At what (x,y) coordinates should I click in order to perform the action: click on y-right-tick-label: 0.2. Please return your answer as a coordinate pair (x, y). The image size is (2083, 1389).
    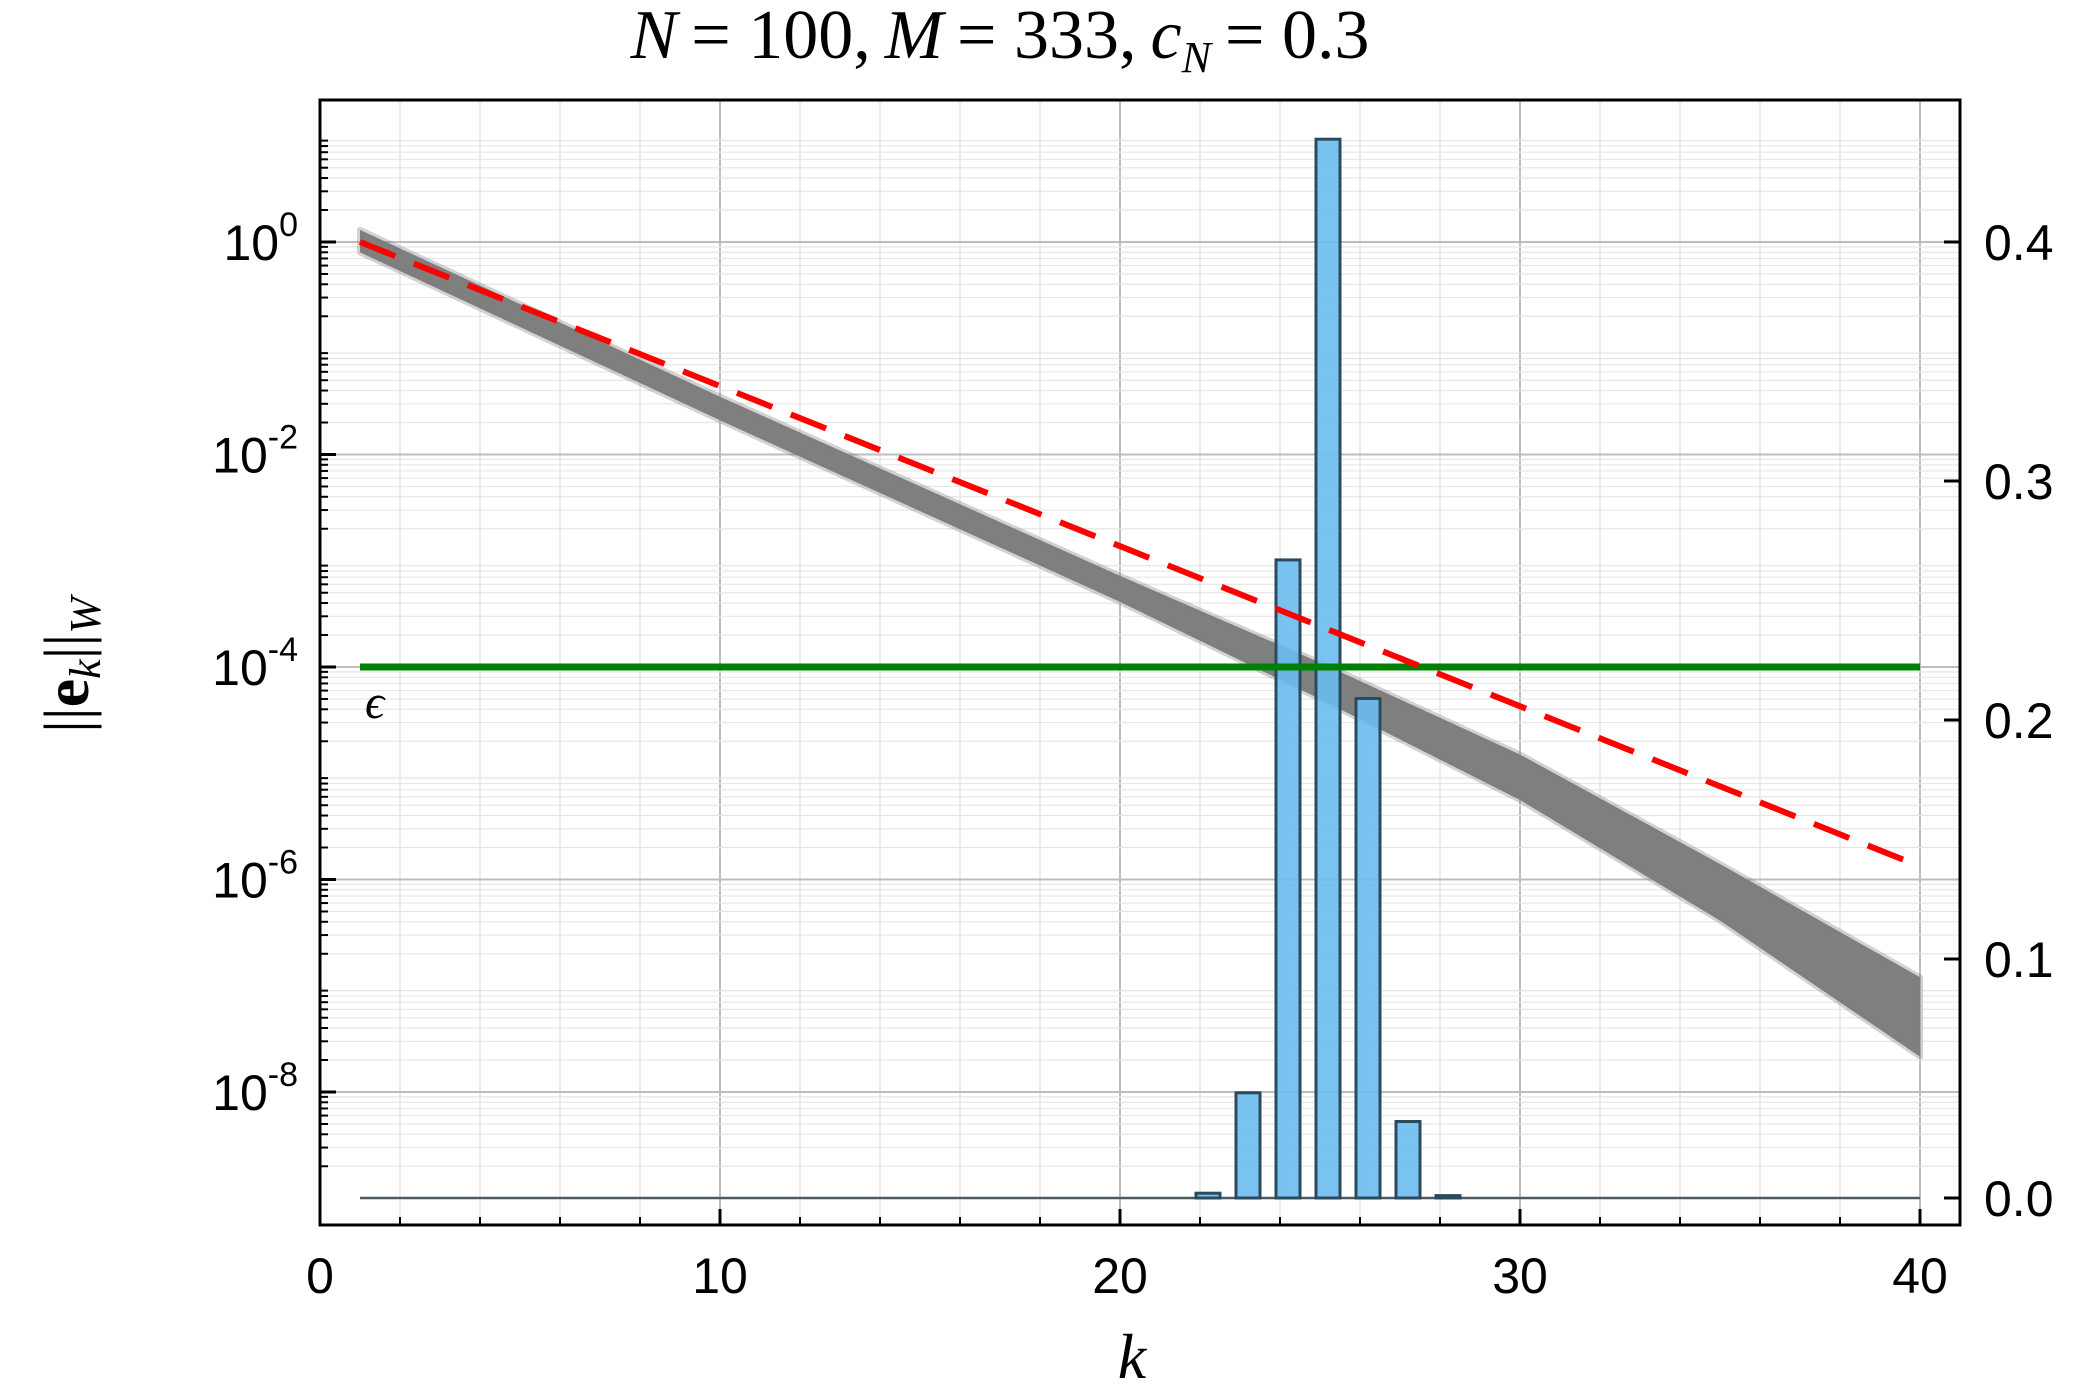
    Looking at the image, I should click on (2019, 721).